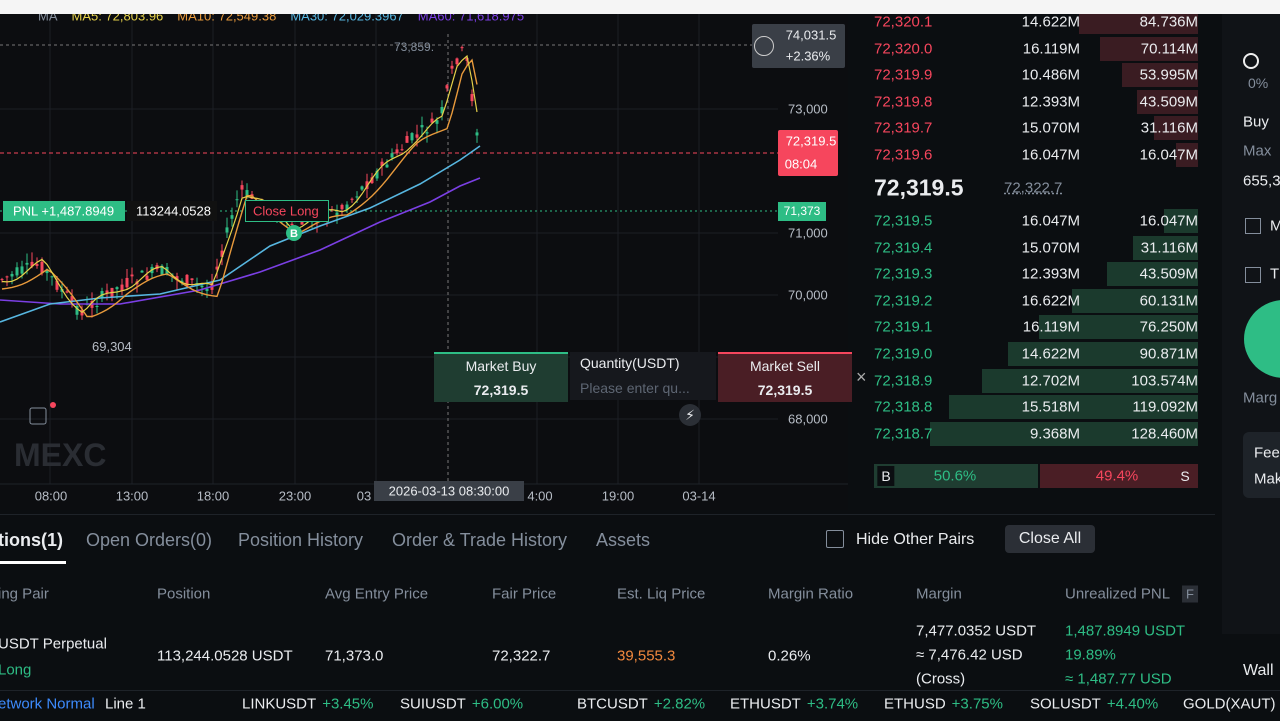 This screenshot has width=1280, height=721. What do you see at coordinates (53, 644) in the screenshot?
I see `cell-pair: USDT Perpetual` at bounding box center [53, 644].